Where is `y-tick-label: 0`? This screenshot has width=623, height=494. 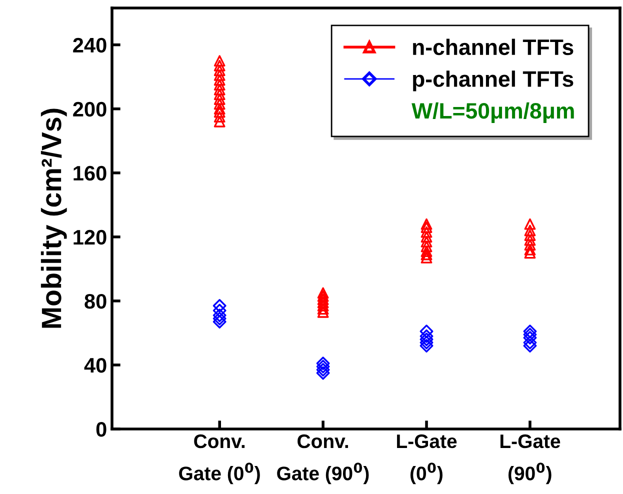
y-tick-label: 0 is located at coordinates (101, 429).